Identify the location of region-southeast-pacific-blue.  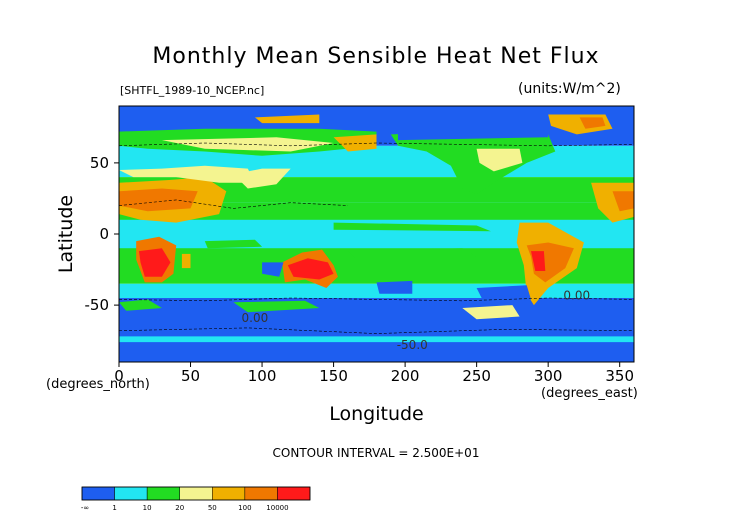
(503, 294).